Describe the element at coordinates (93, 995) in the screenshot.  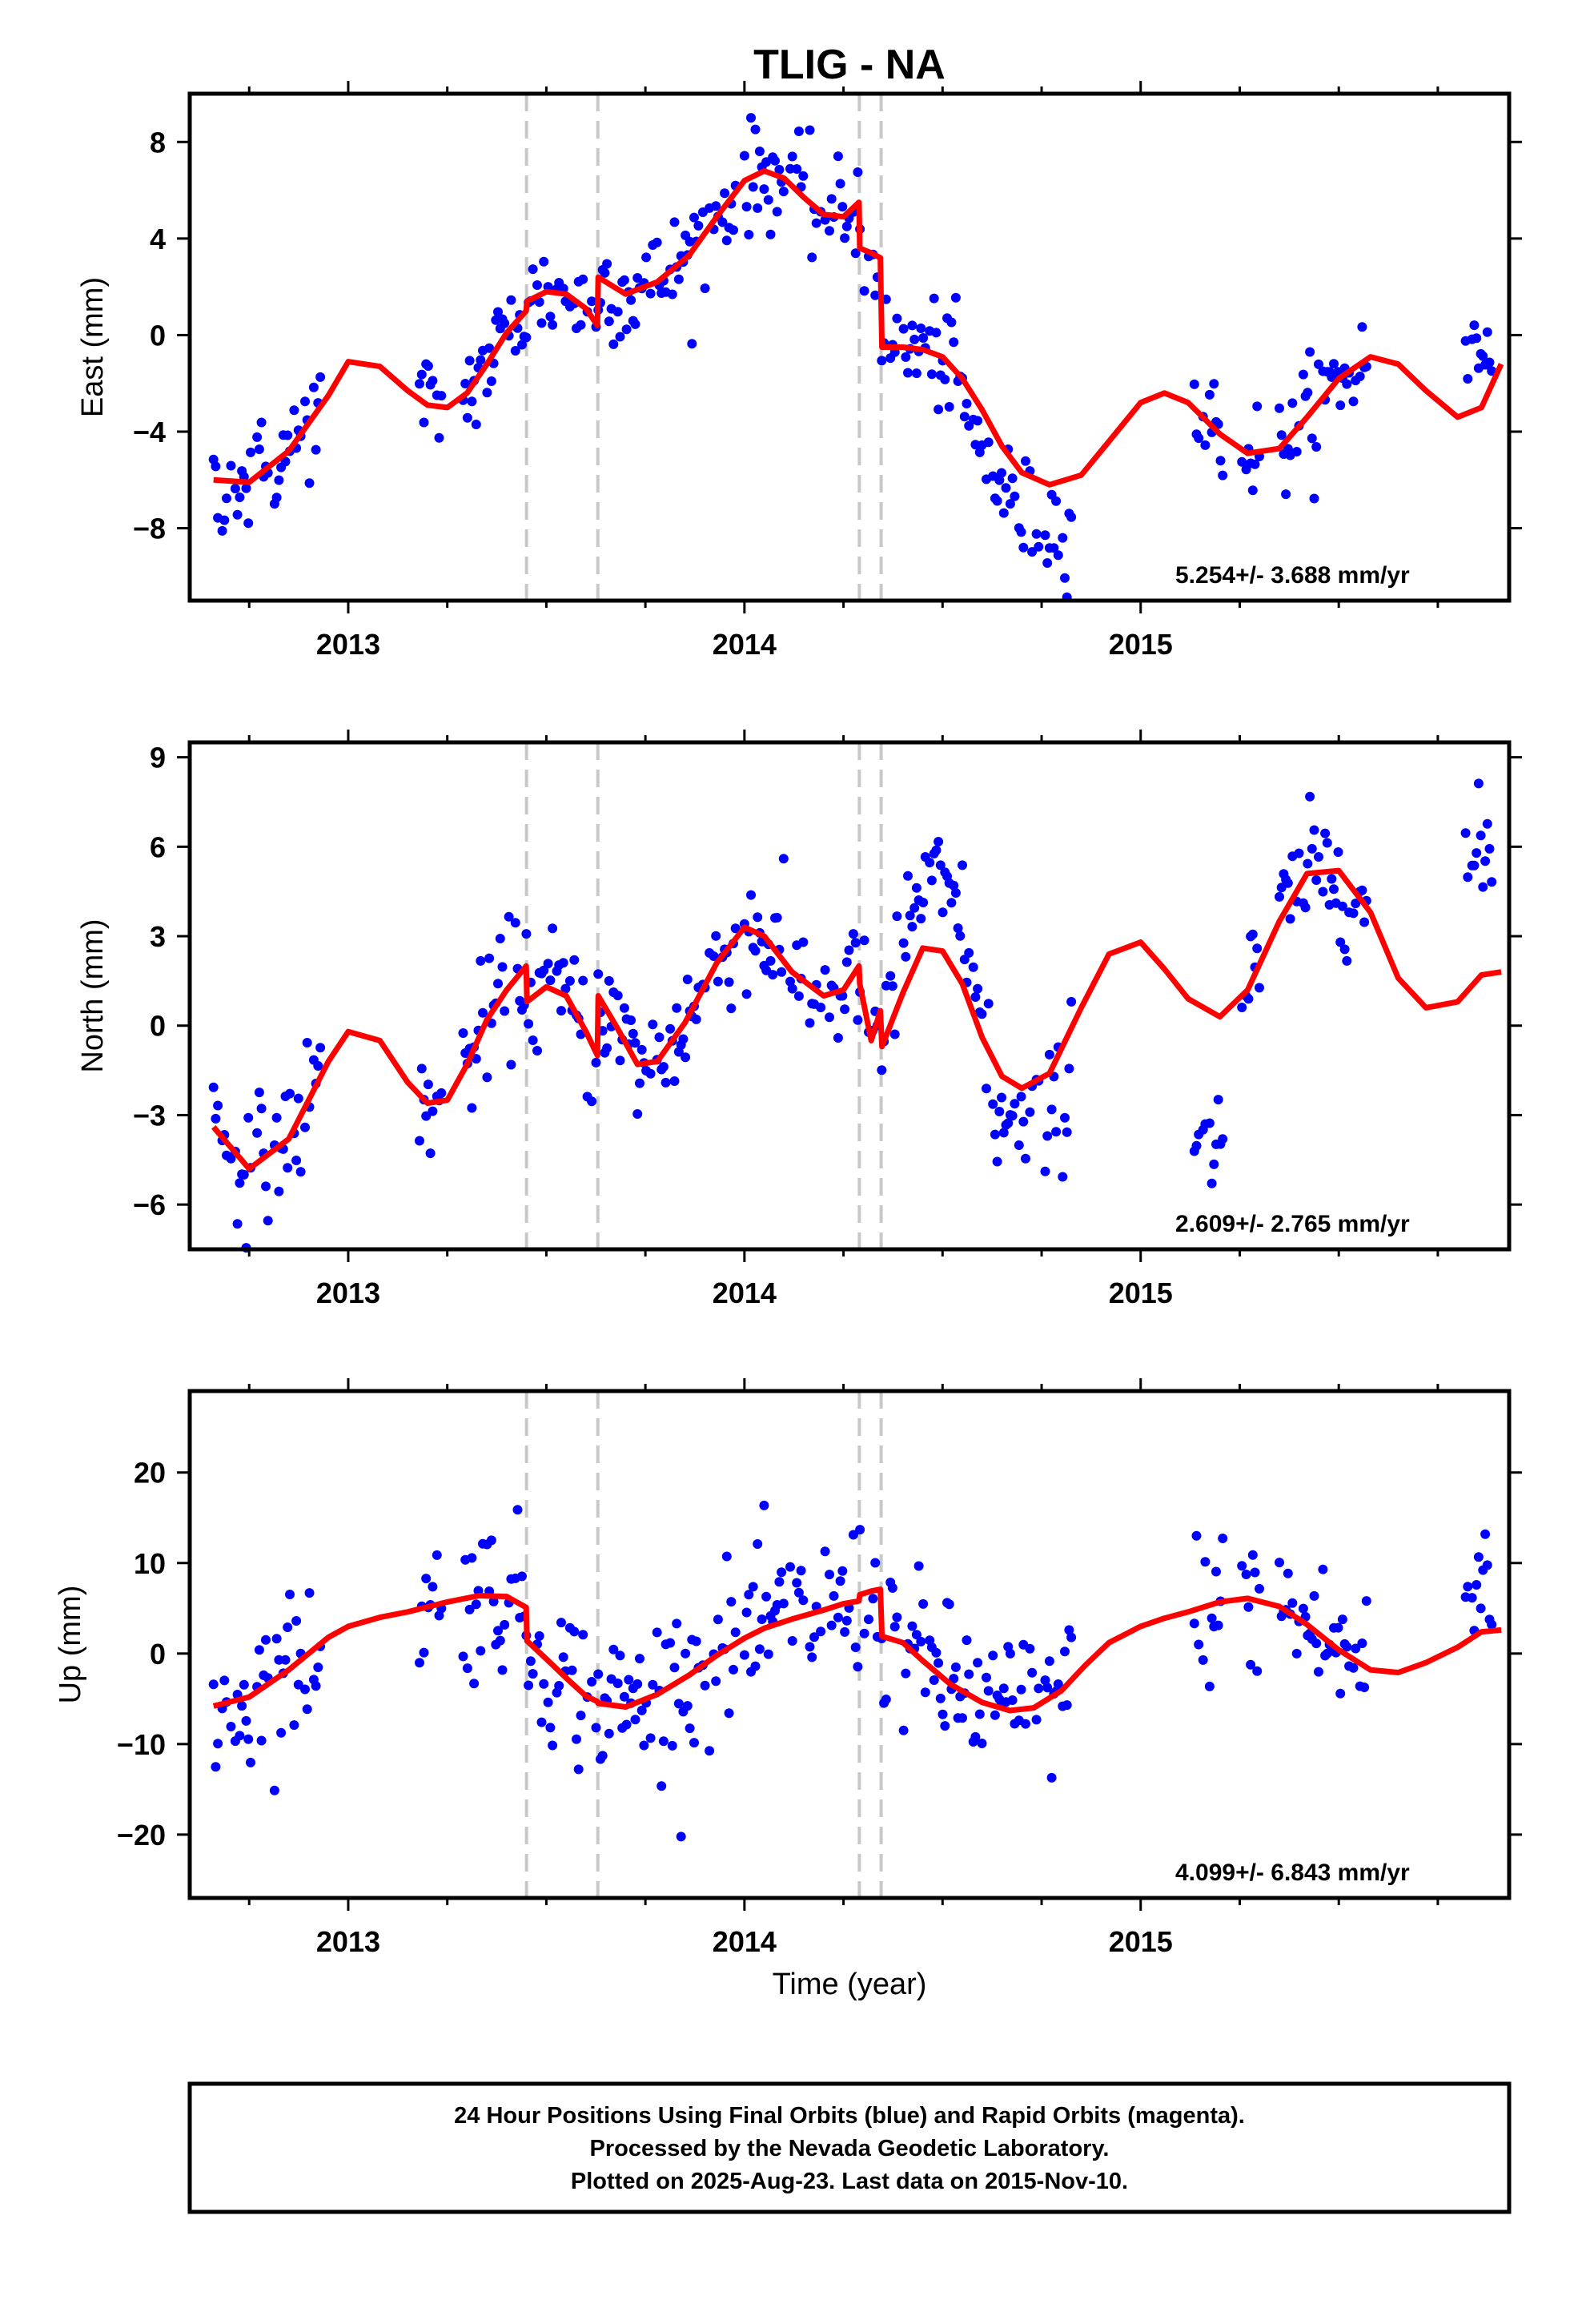
I see `north-y-axis-label: North (mm)` at that location.